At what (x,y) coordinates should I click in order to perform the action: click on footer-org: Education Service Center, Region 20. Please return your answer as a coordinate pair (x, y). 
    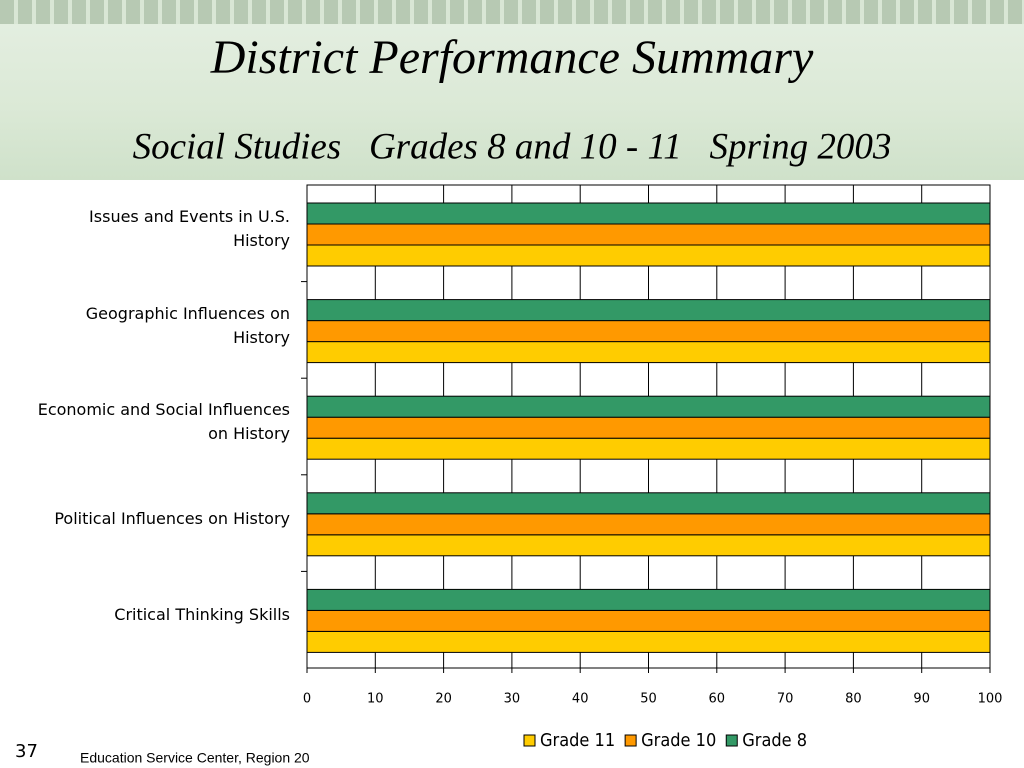
    Looking at the image, I should click on (195, 758).